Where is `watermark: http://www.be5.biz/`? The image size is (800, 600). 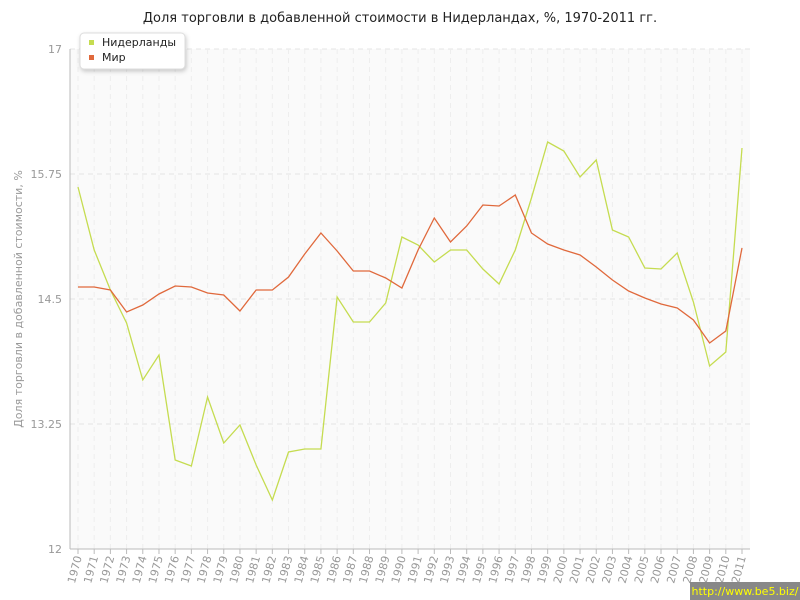
watermark: http://www.be5.biz/ is located at coordinates (745, 591).